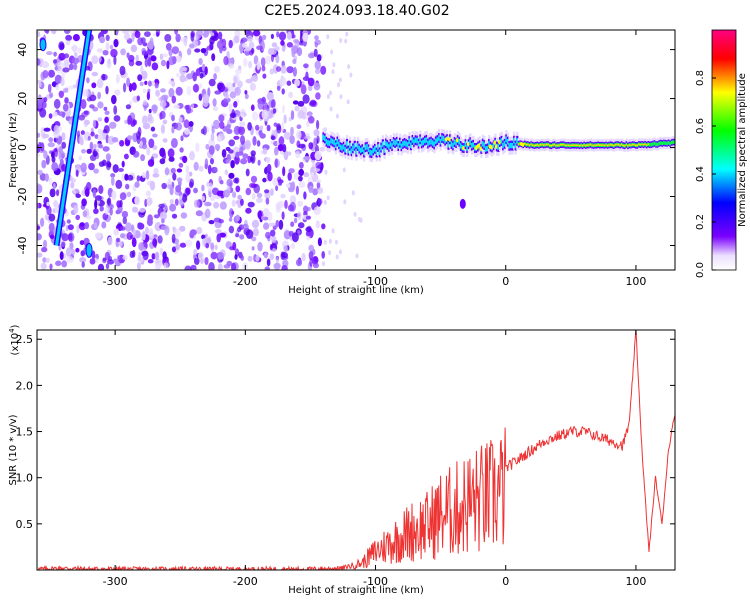 The width and height of the screenshot is (750, 600). Describe the element at coordinates (356, 290) in the screenshot. I see `spectrogram-x-label: Height of straight line (km)` at that location.